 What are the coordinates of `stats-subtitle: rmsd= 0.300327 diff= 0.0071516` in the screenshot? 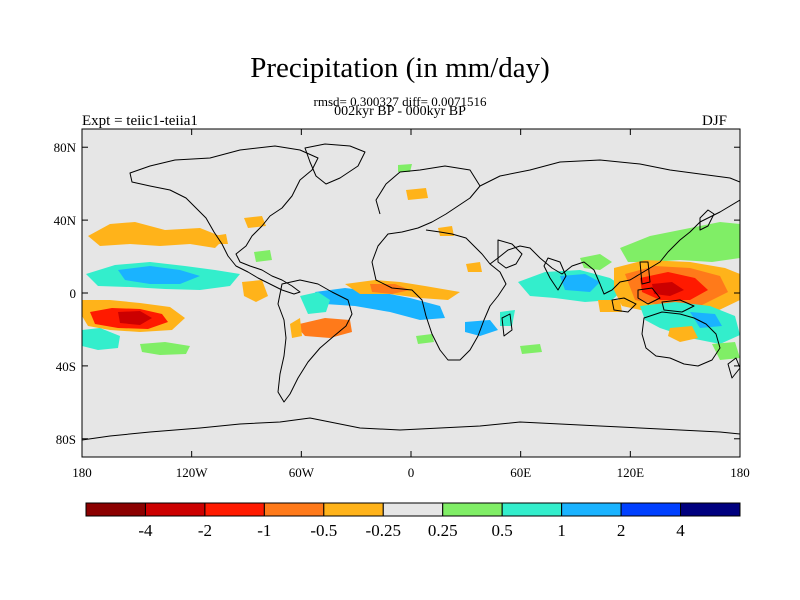 It's located at (400, 101).